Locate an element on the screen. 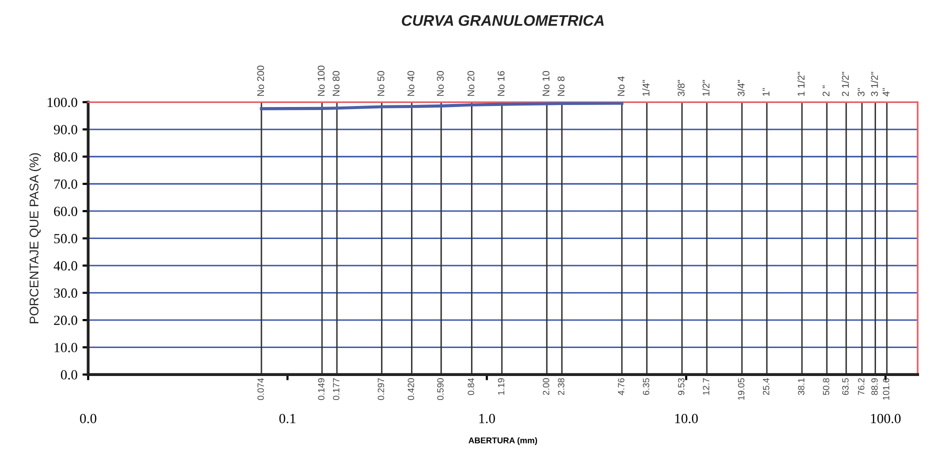 The image size is (948, 454). annotation: No 40 is located at coordinates (410, 83).